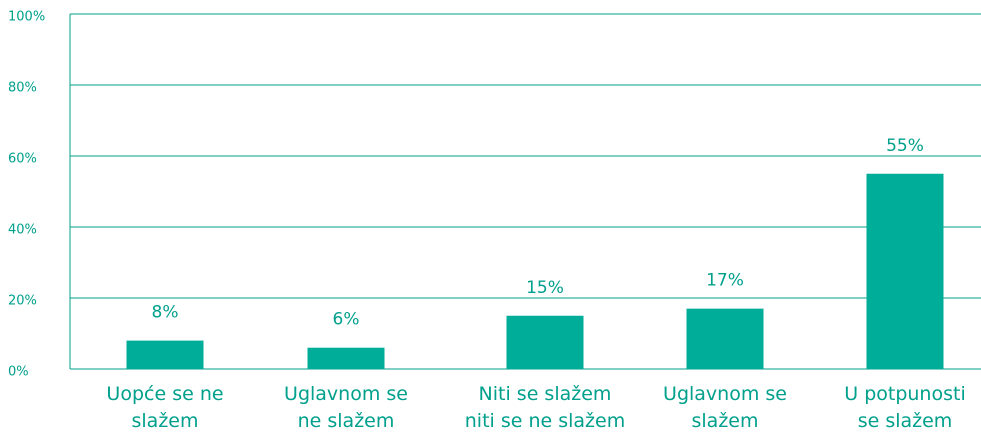 The height and width of the screenshot is (441, 981). What do you see at coordinates (26, 17) in the screenshot?
I see `y-tick-label: 100%` at bounding box center [26, 17].